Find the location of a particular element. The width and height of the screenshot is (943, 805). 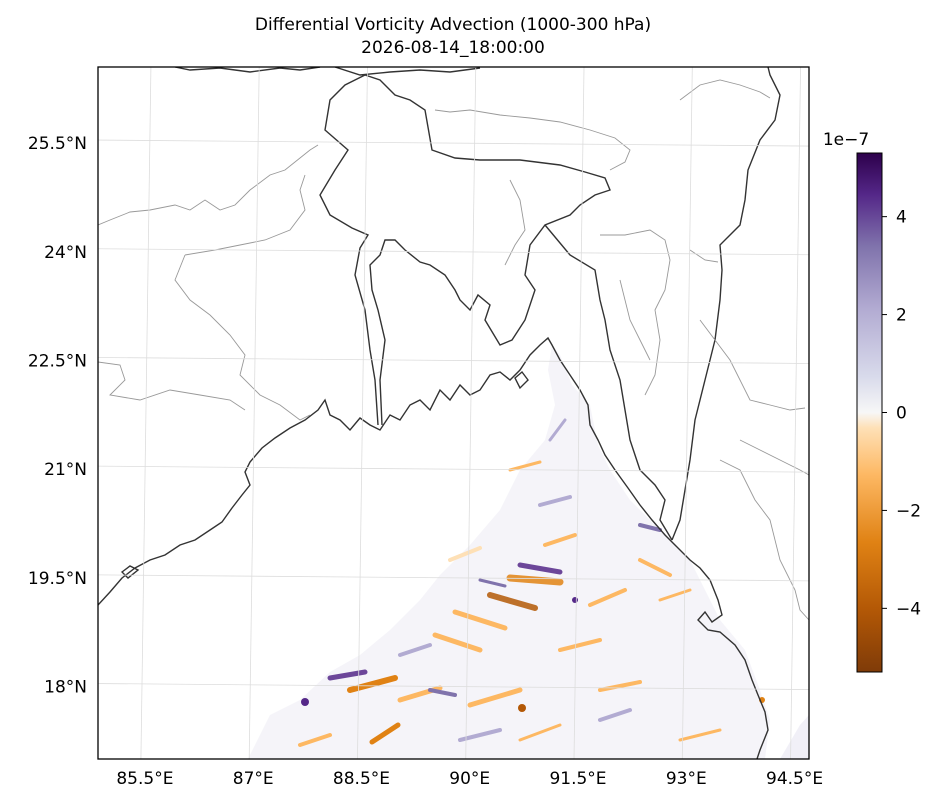

bangladesh-border-east is located at coordinates (608, 382).